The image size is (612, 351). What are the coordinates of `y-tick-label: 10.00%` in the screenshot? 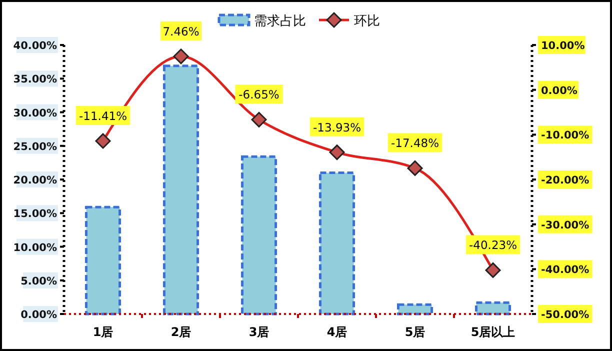 It's located at (35, 248).